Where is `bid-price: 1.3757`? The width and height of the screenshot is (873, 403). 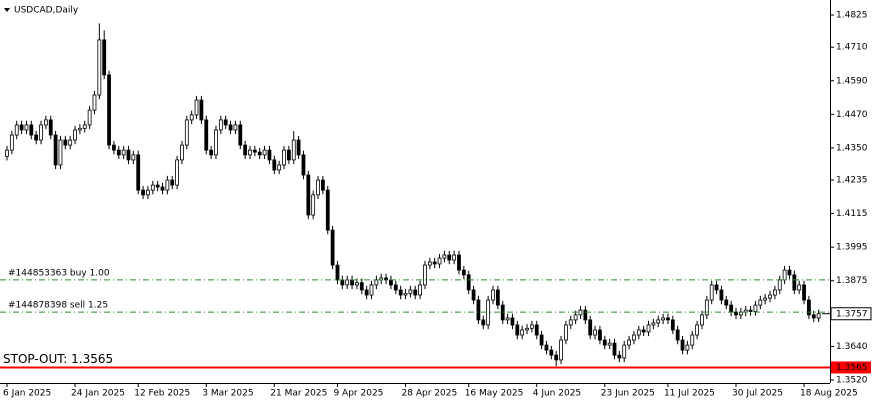 bid-price: 1.3757 is located at coordinates (852, 314).